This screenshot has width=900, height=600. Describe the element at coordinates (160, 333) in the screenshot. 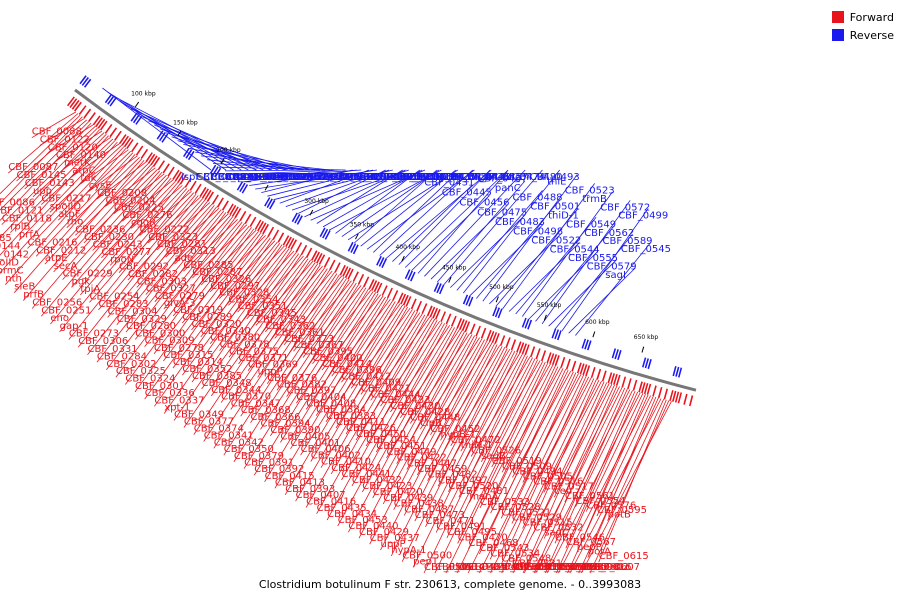

I see `forward-gene-label: CBF_0300` at that location.